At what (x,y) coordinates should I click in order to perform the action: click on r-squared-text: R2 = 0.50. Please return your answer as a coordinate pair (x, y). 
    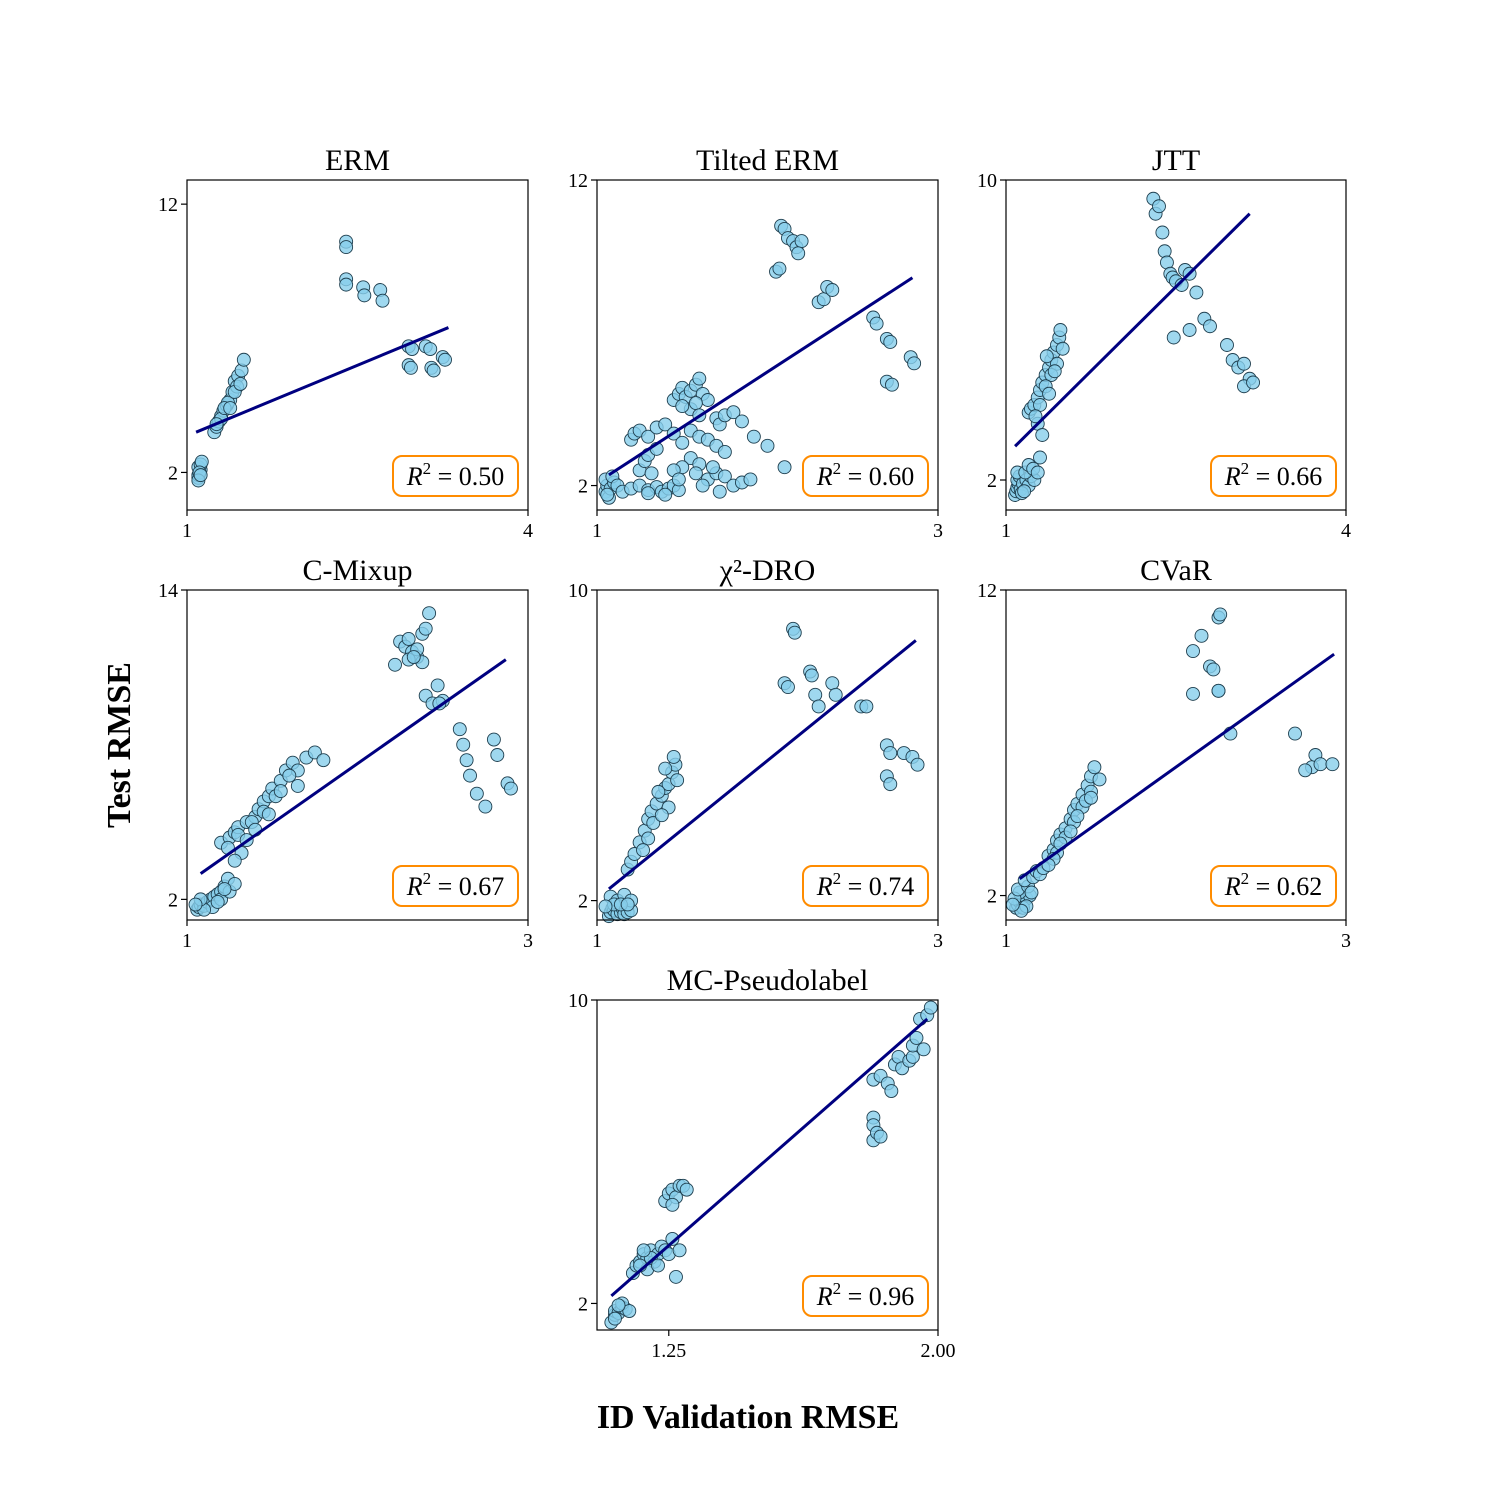
    Looking at the image, I should click on (455, 475).